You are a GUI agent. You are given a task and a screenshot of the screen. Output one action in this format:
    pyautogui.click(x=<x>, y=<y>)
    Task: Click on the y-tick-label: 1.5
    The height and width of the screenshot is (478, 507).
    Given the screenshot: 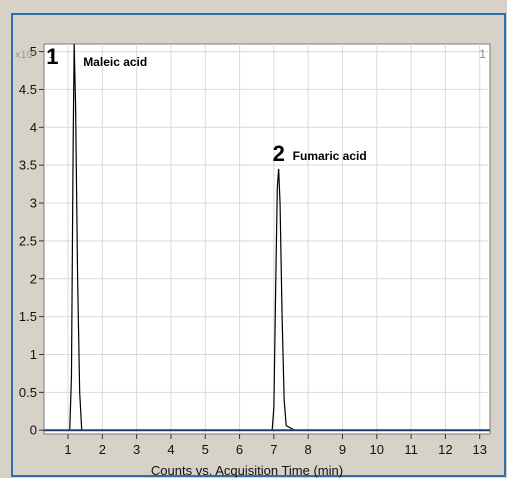 What is the action you would take?
    pyautogui.click(x=28, y=316)
    